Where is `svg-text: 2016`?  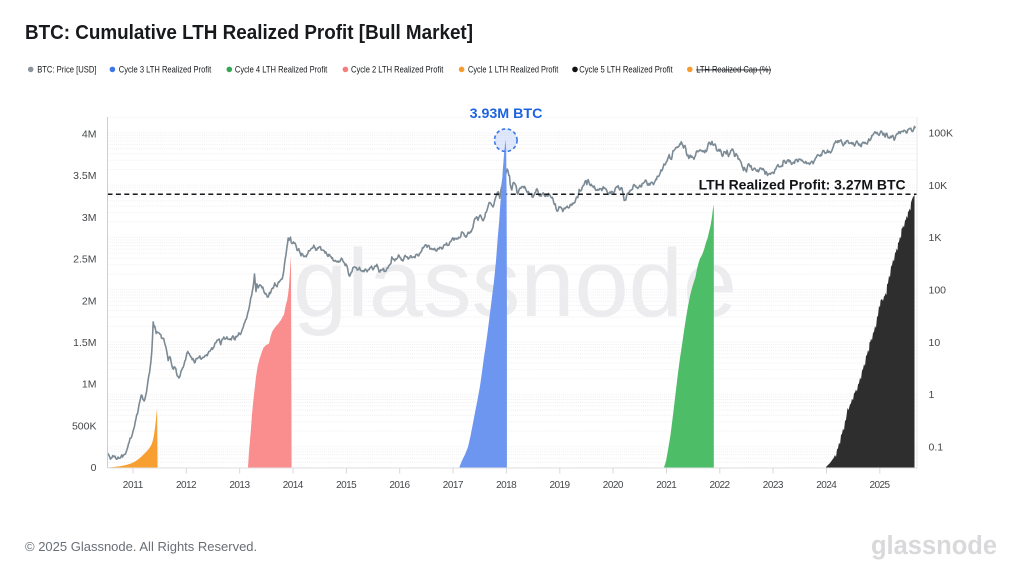 svg-text: 2016 is located at coordinates (399, 485).